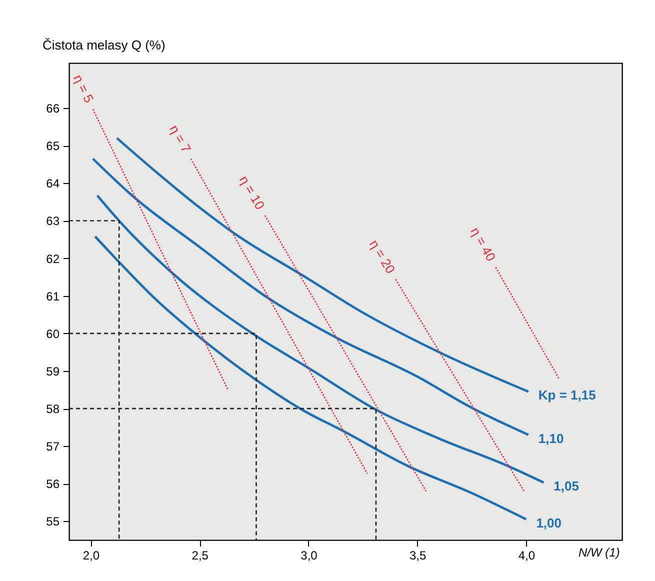 The image size is (655, 581). Describe the element at coordinates (567, 395) in the screenshot. I see `series-label: Kp = 1,15` at that location.